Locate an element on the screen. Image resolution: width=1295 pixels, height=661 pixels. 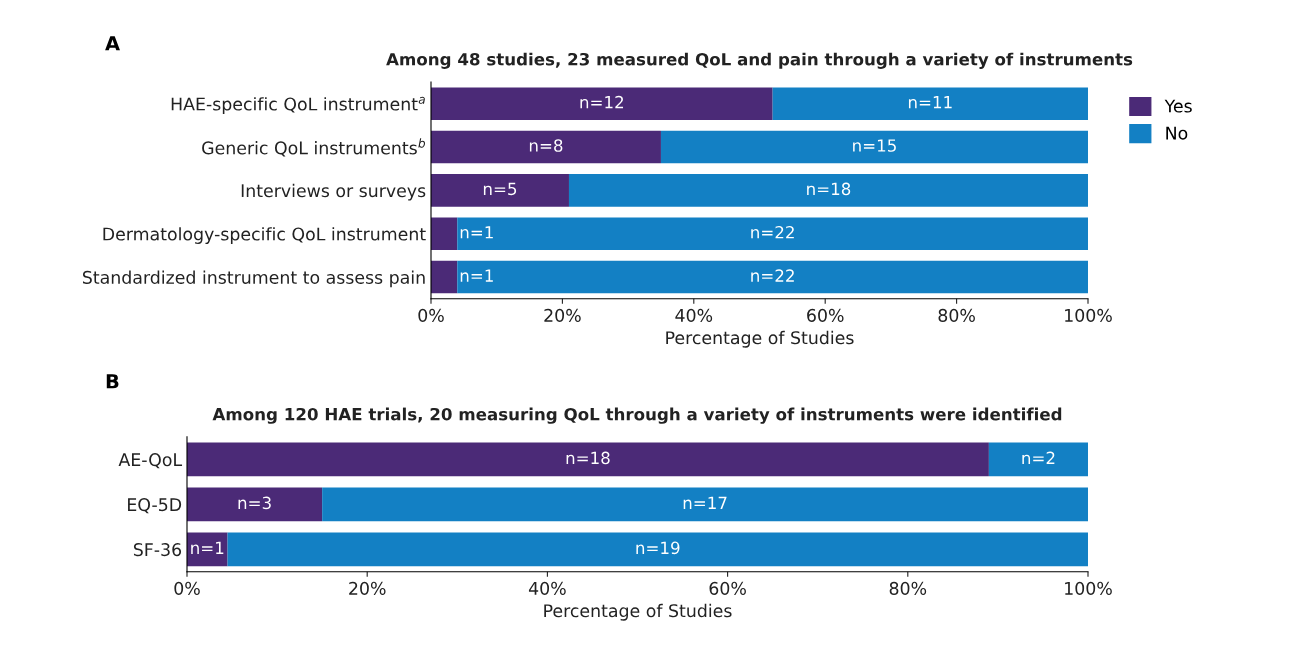
y-tick-label: AE-QoL is located at coordinates (150, 461).